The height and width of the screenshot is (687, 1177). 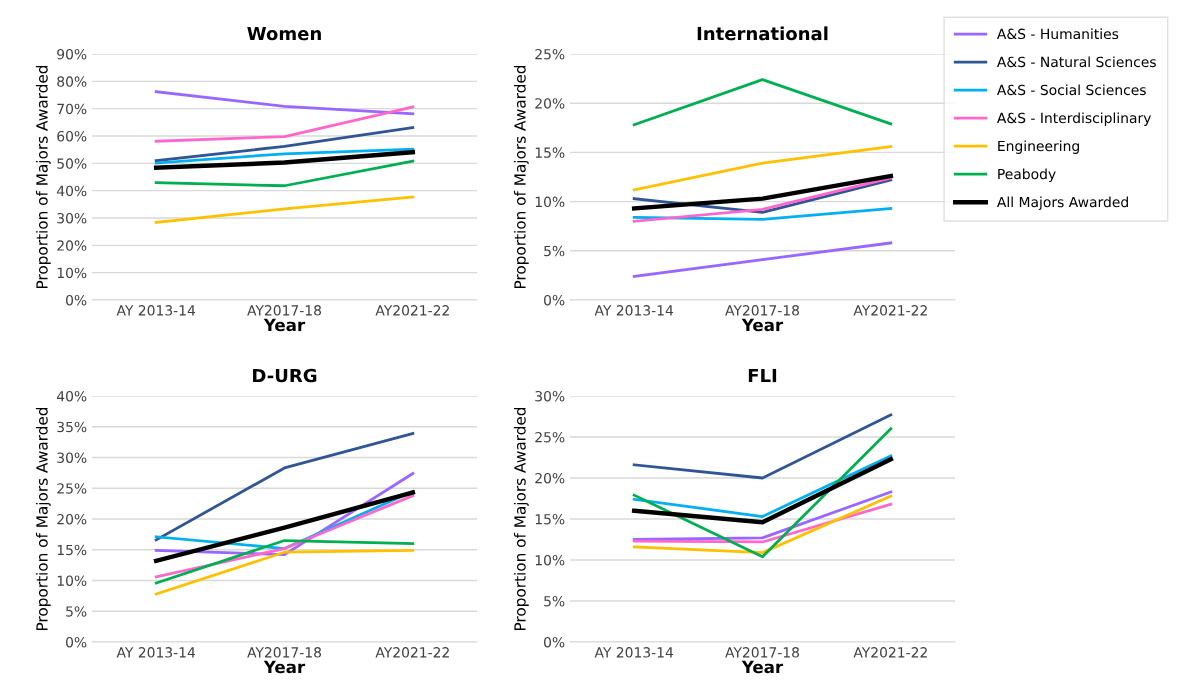 I want to click on chart-title: D-URG, so click(x=285, y=375).